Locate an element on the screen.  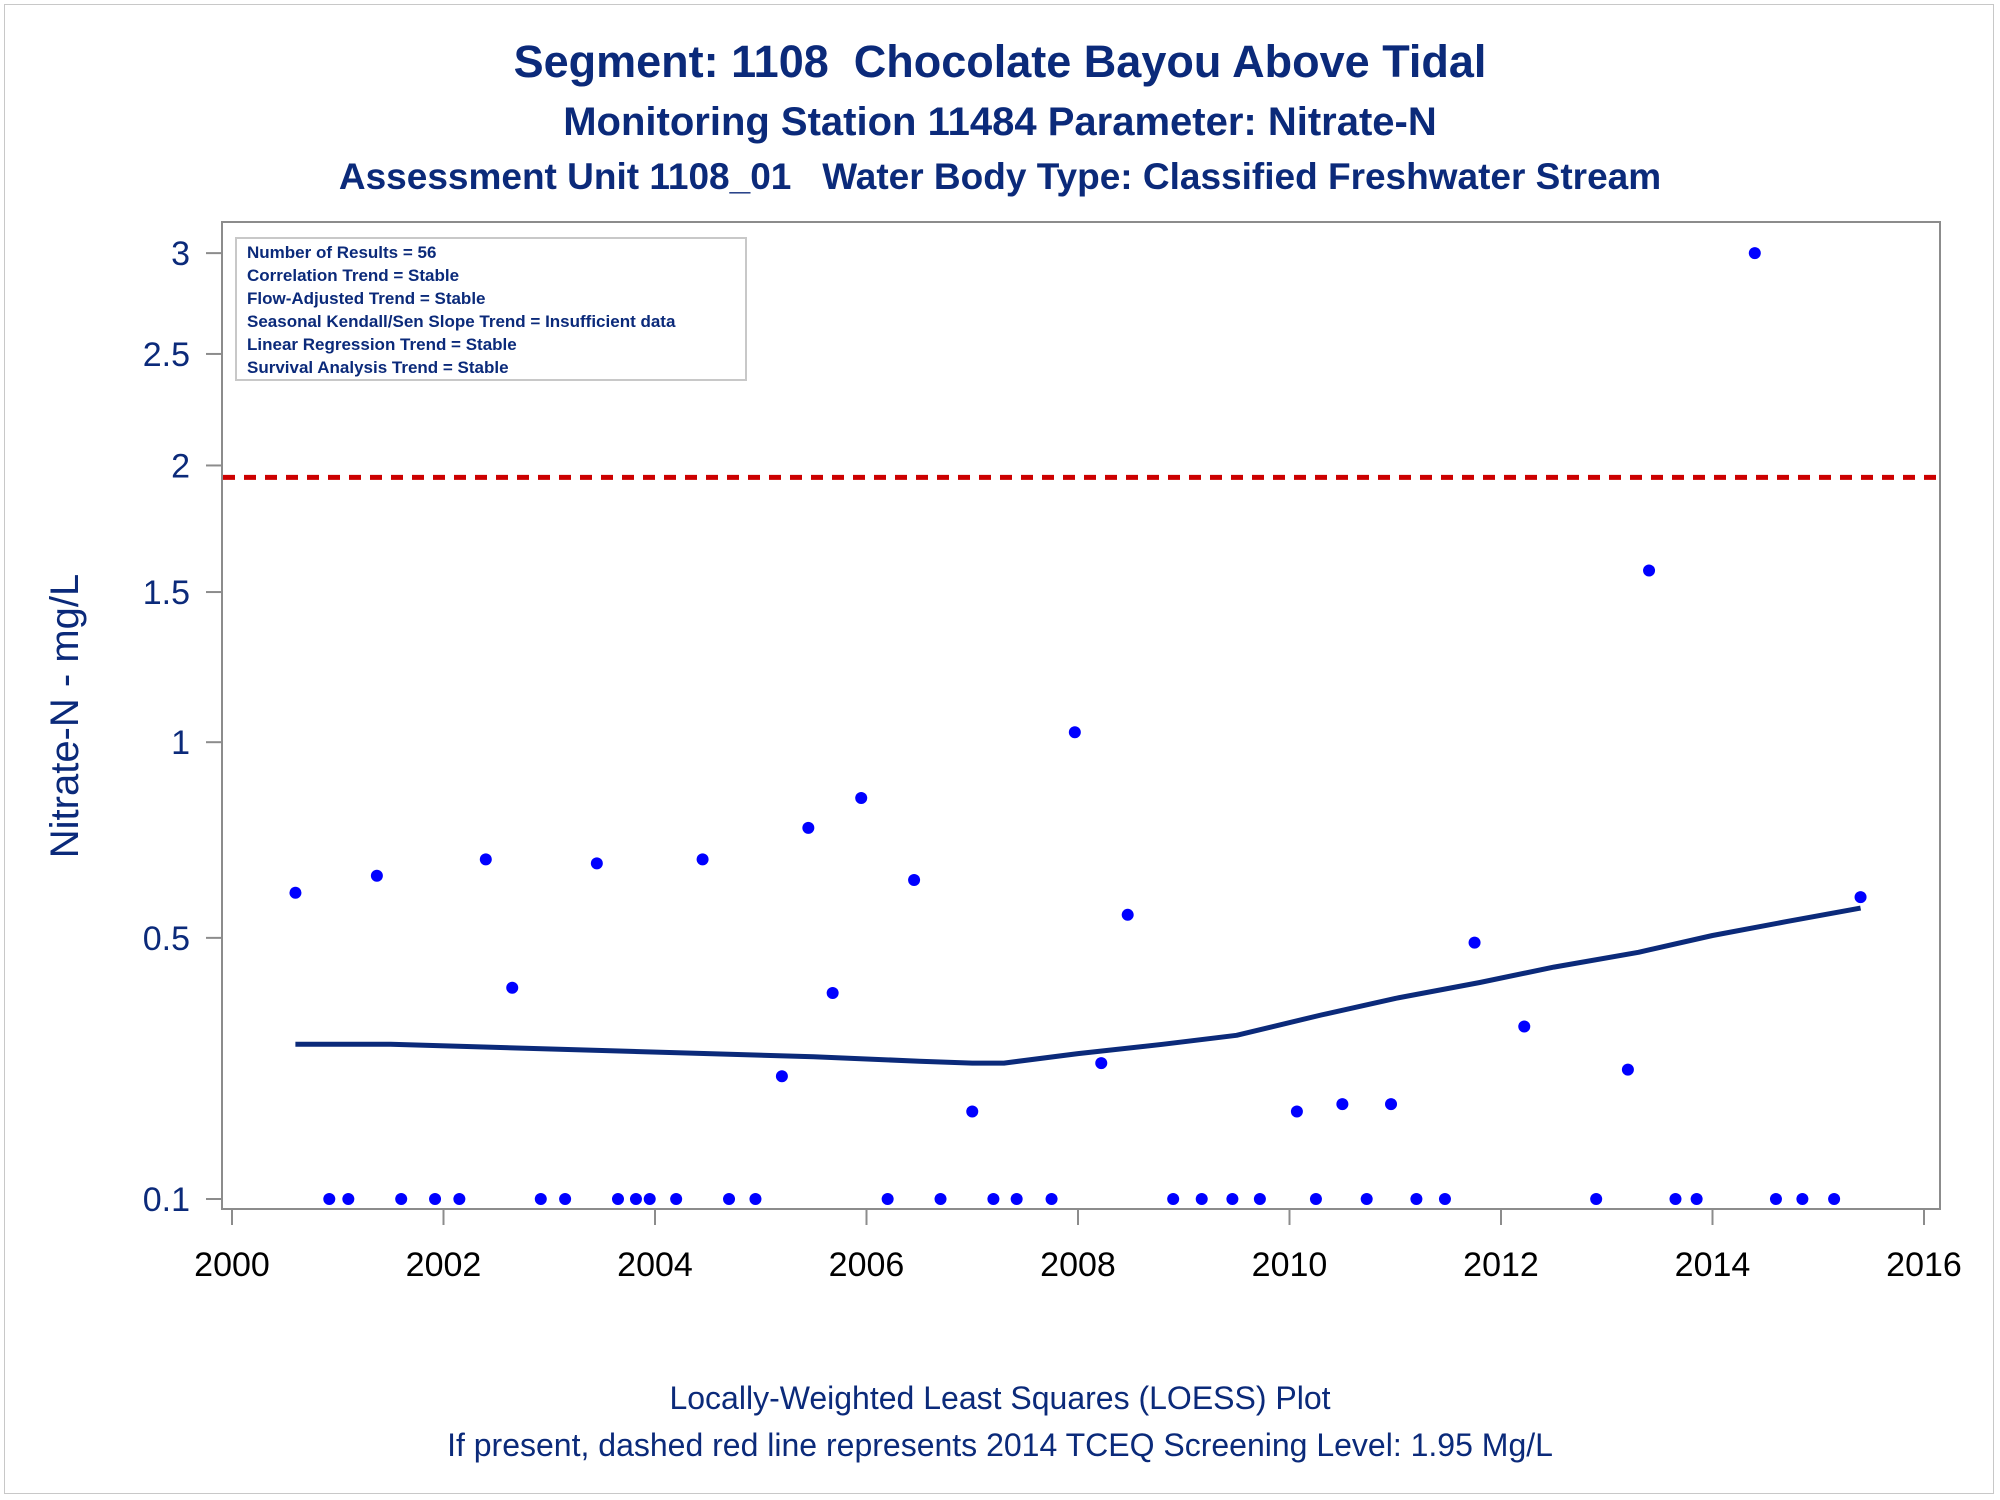
x-tick-label: 2016 is located at coordinates (1924, 1265).